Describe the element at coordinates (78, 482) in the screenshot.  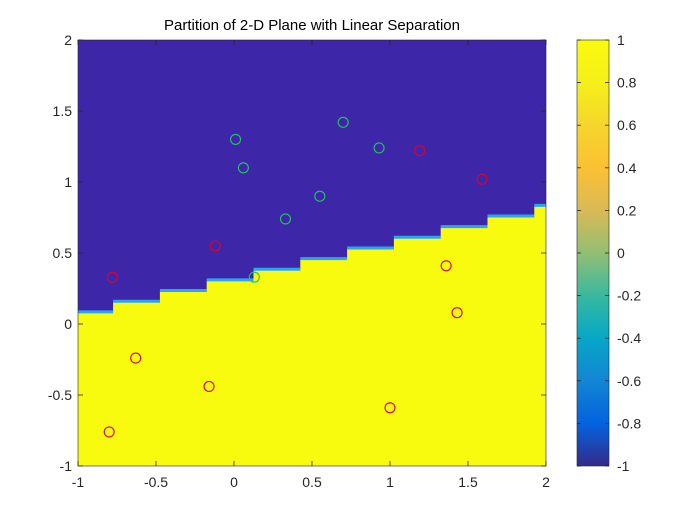
I see `x-tick-label: -1` at that location.